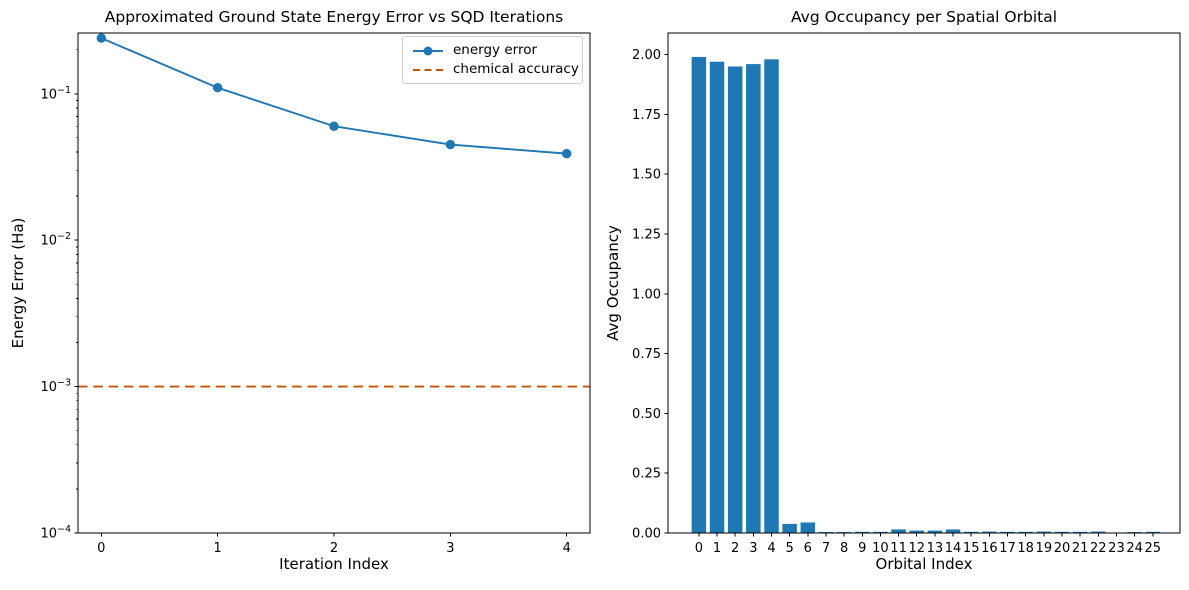 The height and width of the screenshot is (590, 1189). Describe the element at coordinates (880, 548) in the screenshot. I see `right-x-tick-label: 10` at that location.